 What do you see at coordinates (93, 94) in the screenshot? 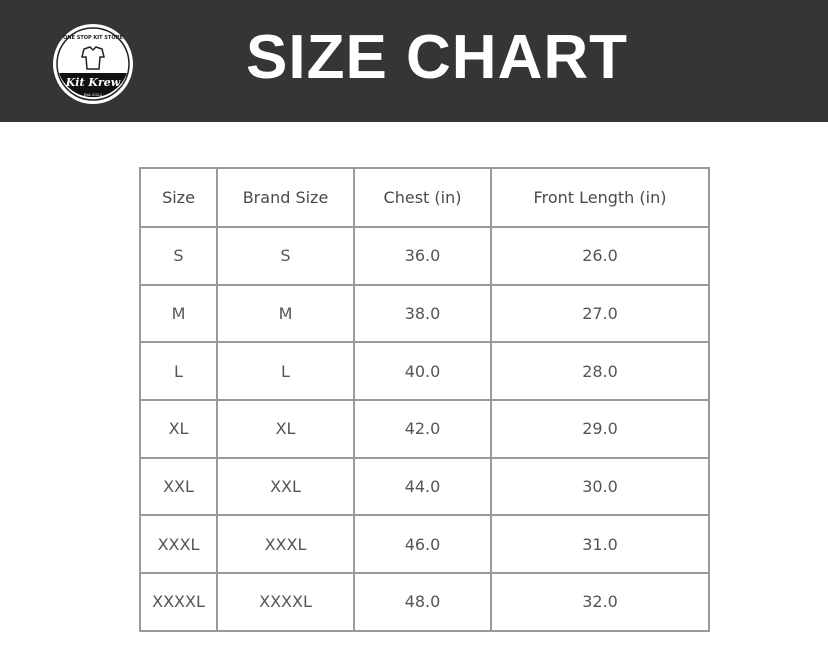
I see `svg-text: Est.2022` at bounding box center [93, 94].